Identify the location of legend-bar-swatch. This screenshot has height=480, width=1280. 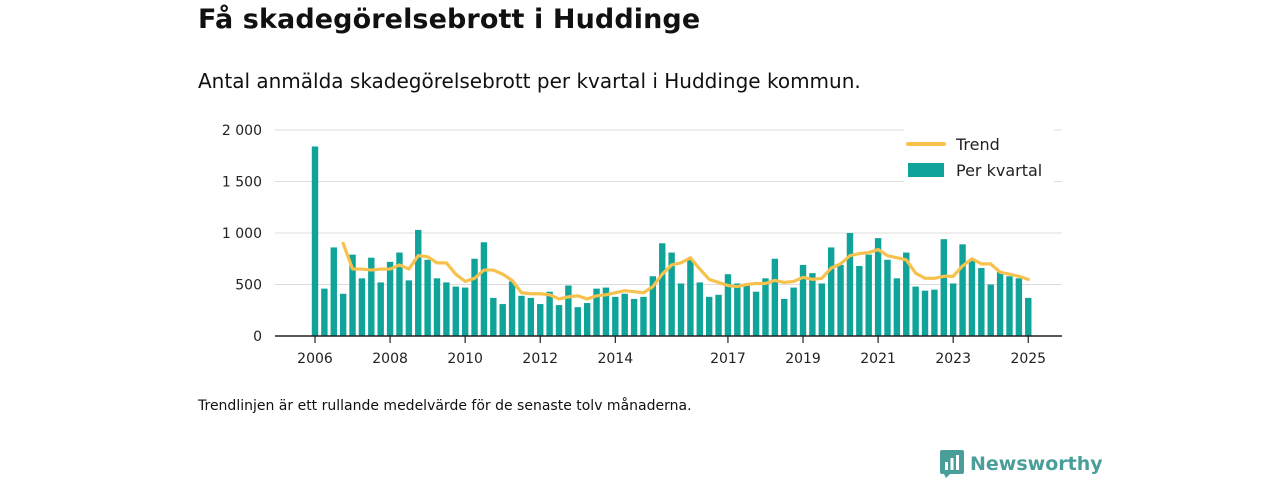
(926, 170).